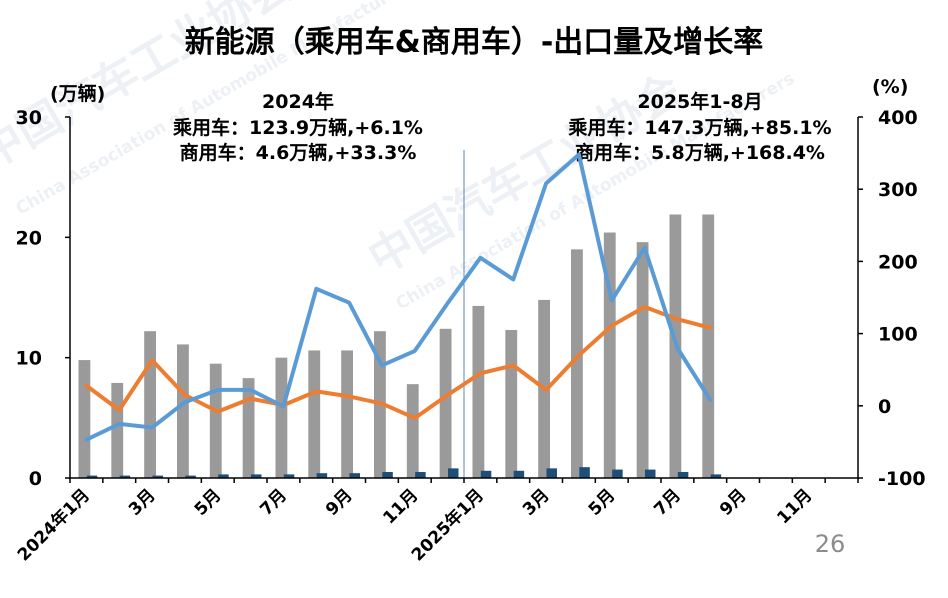  I want to click on page-number: 26, so click(830, 544).